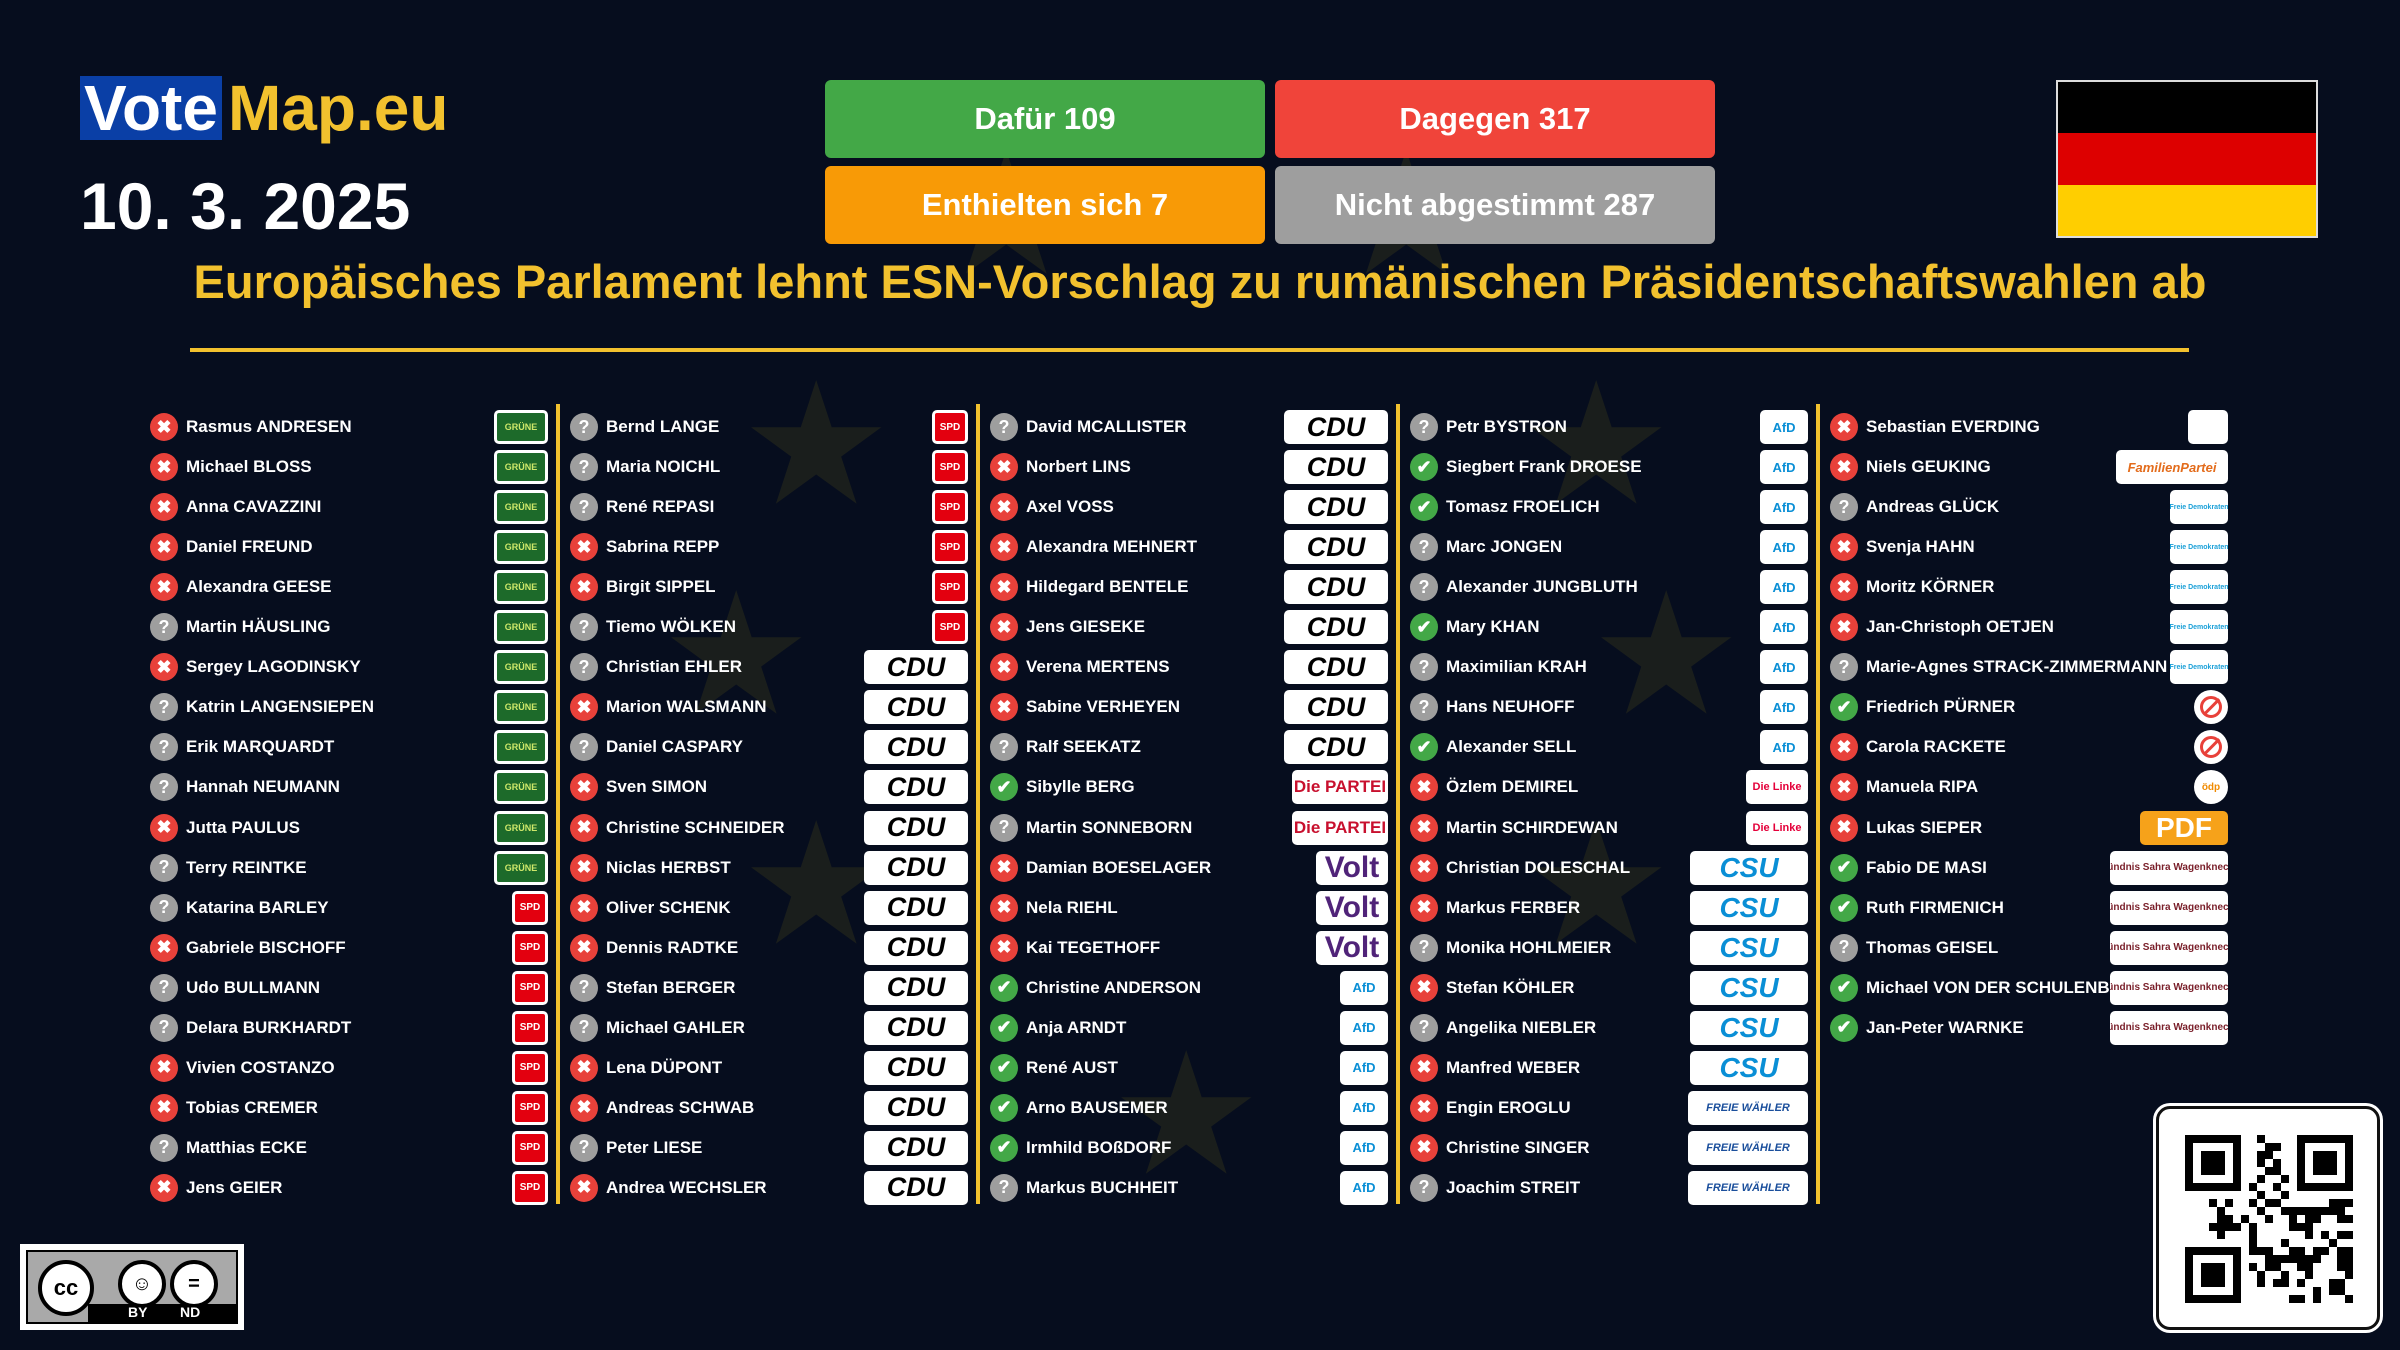 The height and width of the screenshot is (1350, 2400). What do you see at coordinates (1189, 787) in the screenshot?
I see `mep-row: ✔ Sibylle BERG Die PARTEI` at bounding box center [1189, 787].